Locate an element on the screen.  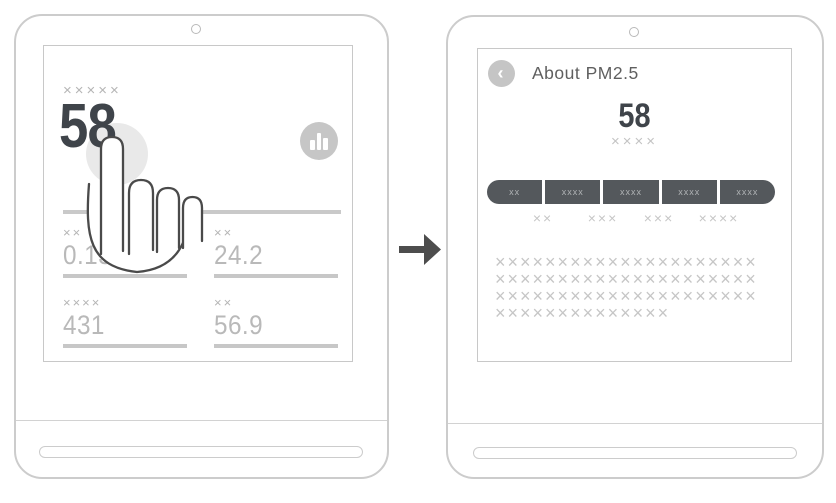
stat-value: 56.9 is located at coordinates (239, 325).